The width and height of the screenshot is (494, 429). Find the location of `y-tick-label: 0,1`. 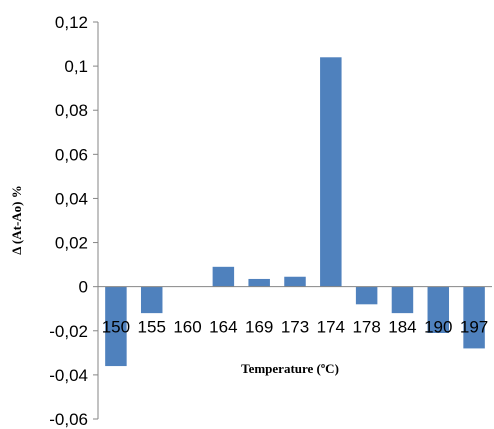

y-tick-label: 0,1 is located at coordinates (76, 66).